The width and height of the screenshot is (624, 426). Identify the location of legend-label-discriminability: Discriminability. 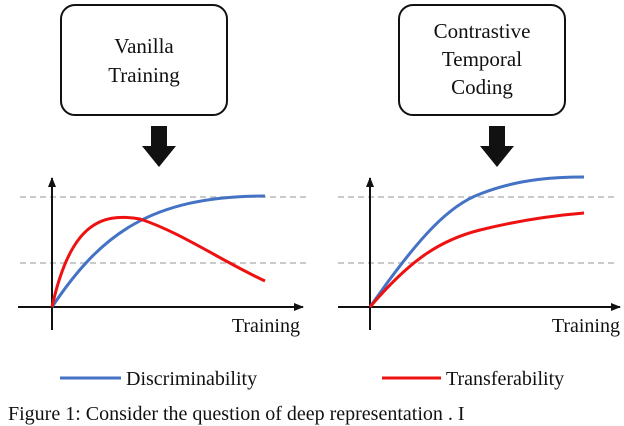
(191, 379).